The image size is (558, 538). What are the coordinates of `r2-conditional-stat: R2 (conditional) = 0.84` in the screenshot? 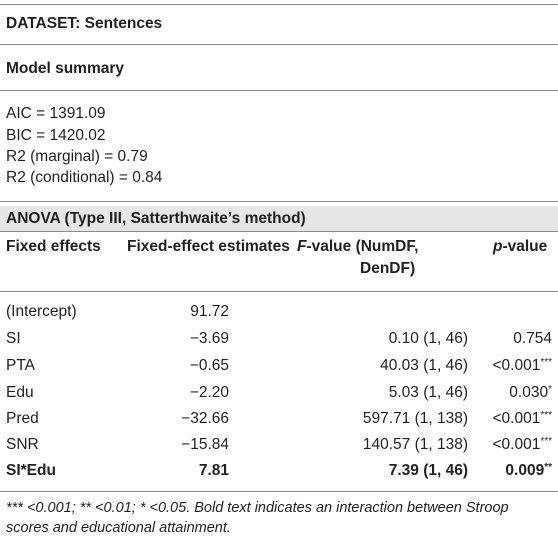 It's located at (84, 177).